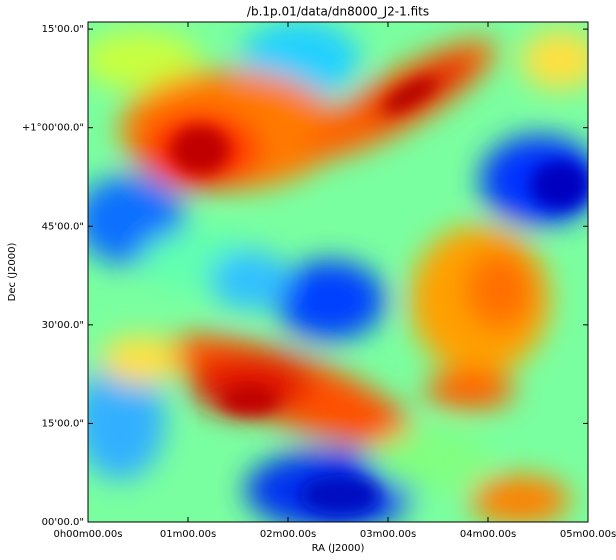 The image size is (616, 560). Describe the element at coordinates (63, 522) in the screenshot. I see `y-tick-label: 00'00.0"` at that location.